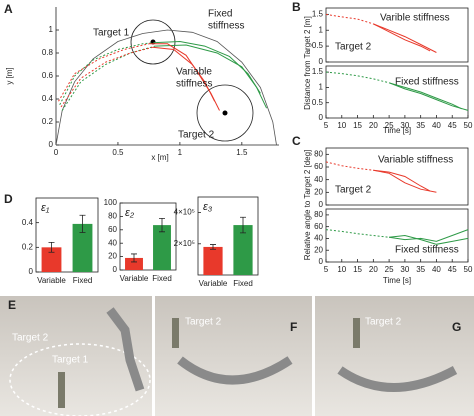 The image size is (474, 416). Describe the element at coordinates (307, 63) in the screenshot. I see `y-axis-label: Distance from Target 2 [m]` at that location.